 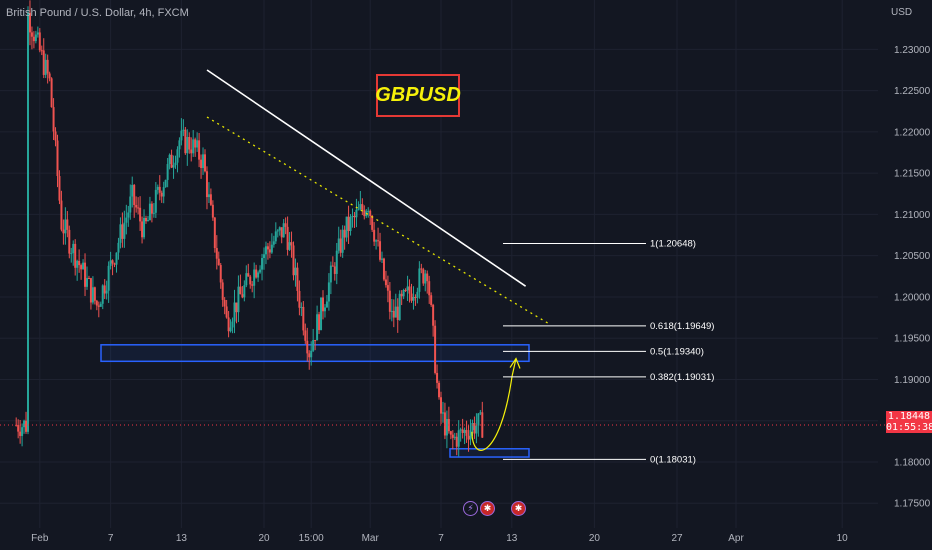 I want to click on lightning-icon: ⚡, so click(x=470, y=508).